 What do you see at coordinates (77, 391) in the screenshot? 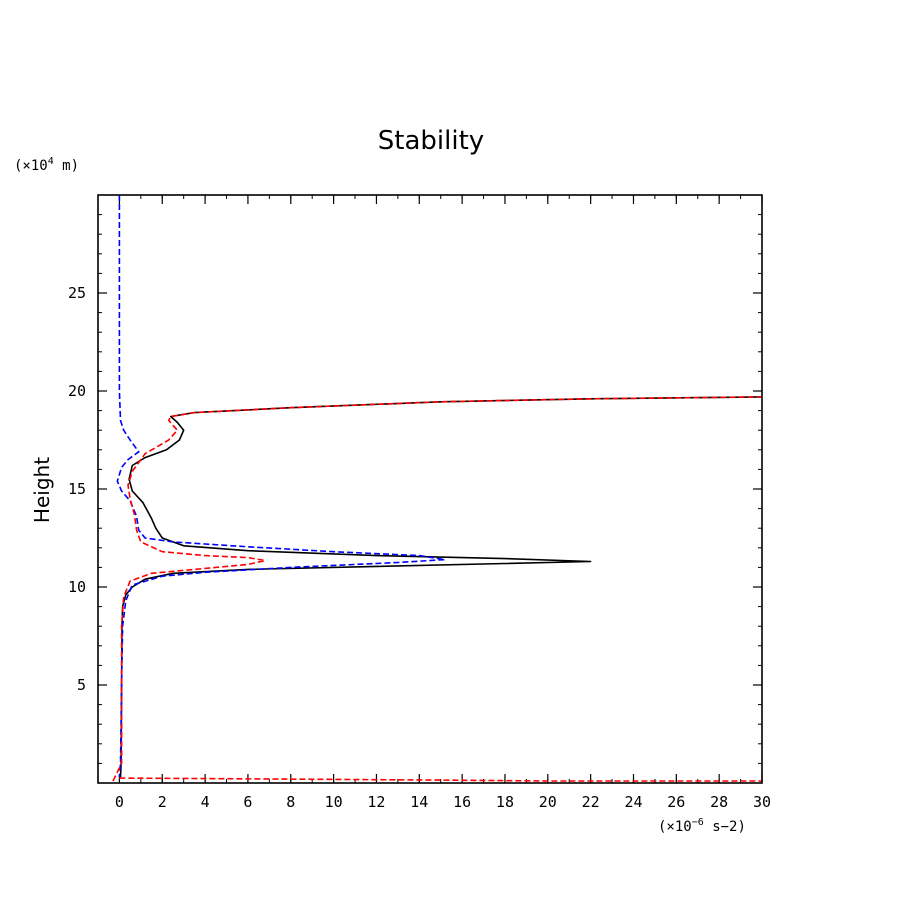
I see `y-tick-label: 20` at bounding box center [77, 391].